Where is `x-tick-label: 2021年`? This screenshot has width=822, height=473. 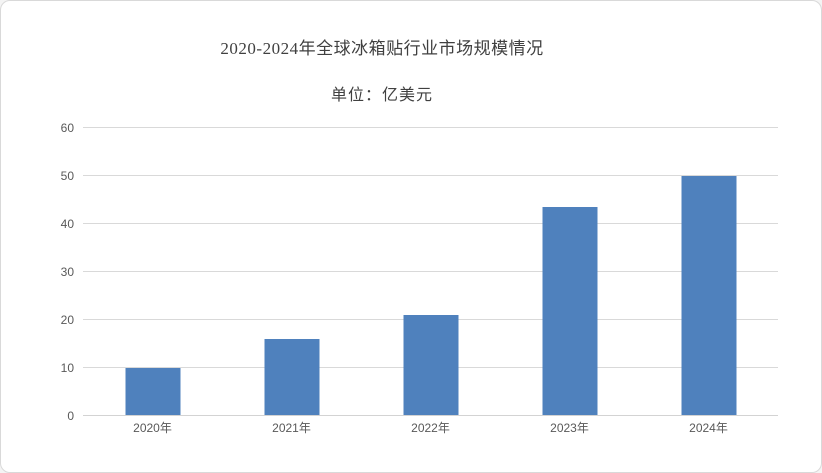
x-tick-label: 2021年 is located at coordinates (291, 428).